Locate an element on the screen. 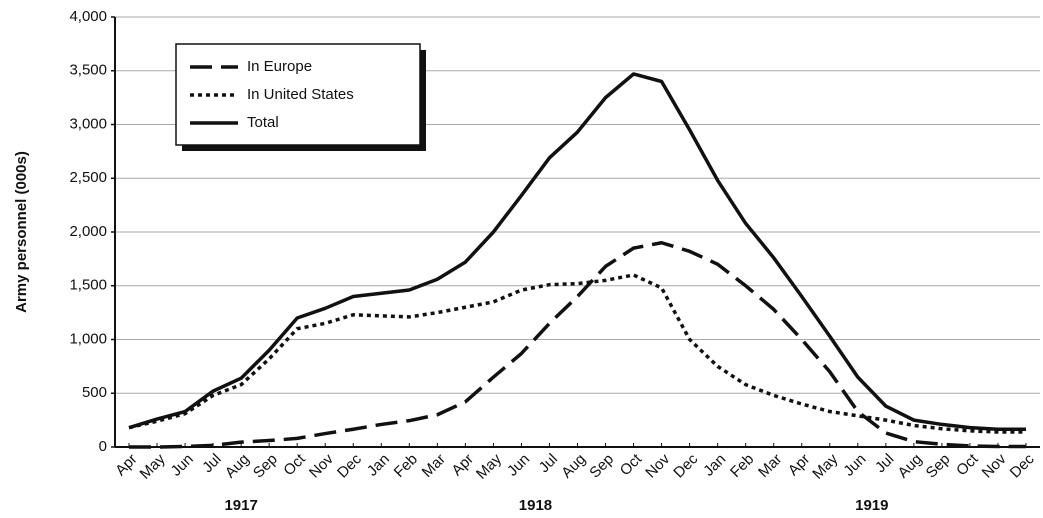  x-group-label: 1917 is located at coordinates (240, 505).